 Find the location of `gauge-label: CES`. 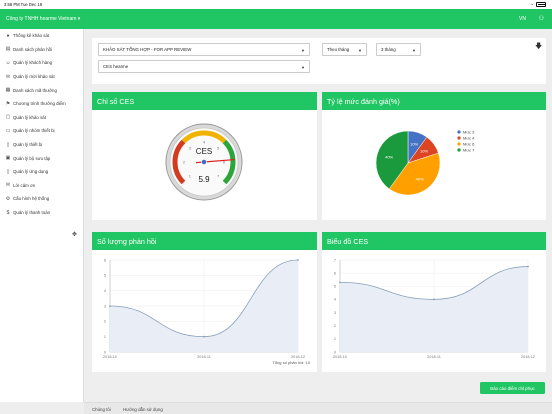

gauge-label: CES is located at coordinates (204, 151).